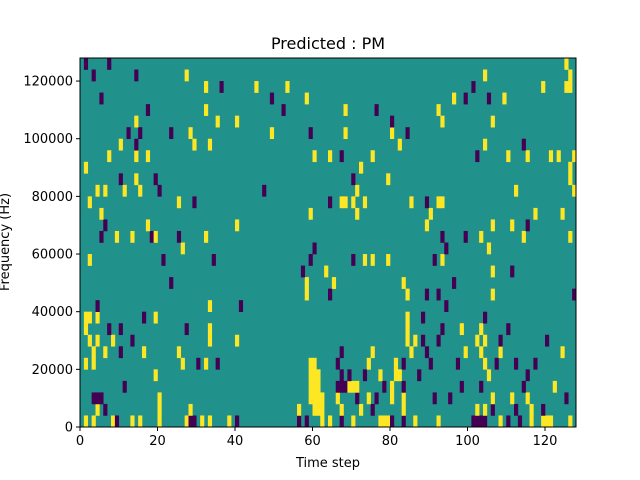  Describe the element at coordinates (48, 82) in the screenshot. I see `y-tick-label: 120000` at that location.